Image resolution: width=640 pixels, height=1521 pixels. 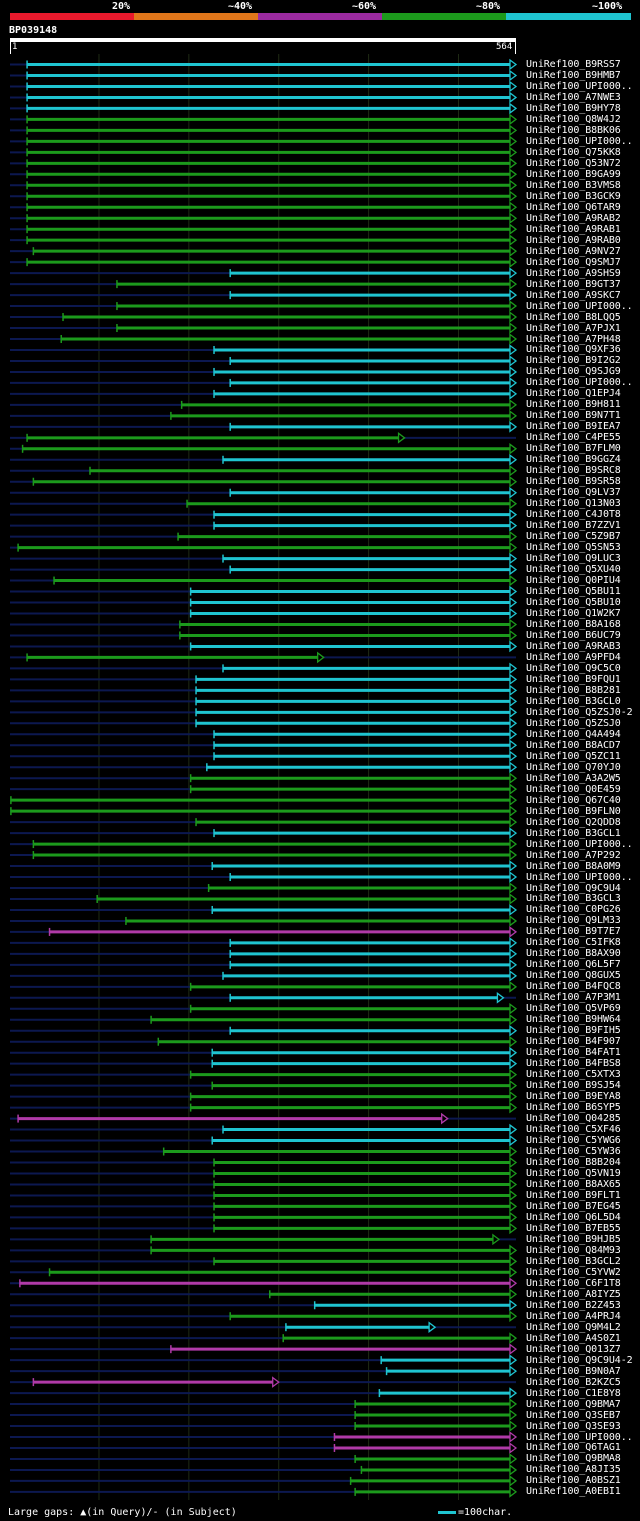 I want to click on hit-label: UniRef100_Q5ZSJ0-2, so click(x=579, y=712).